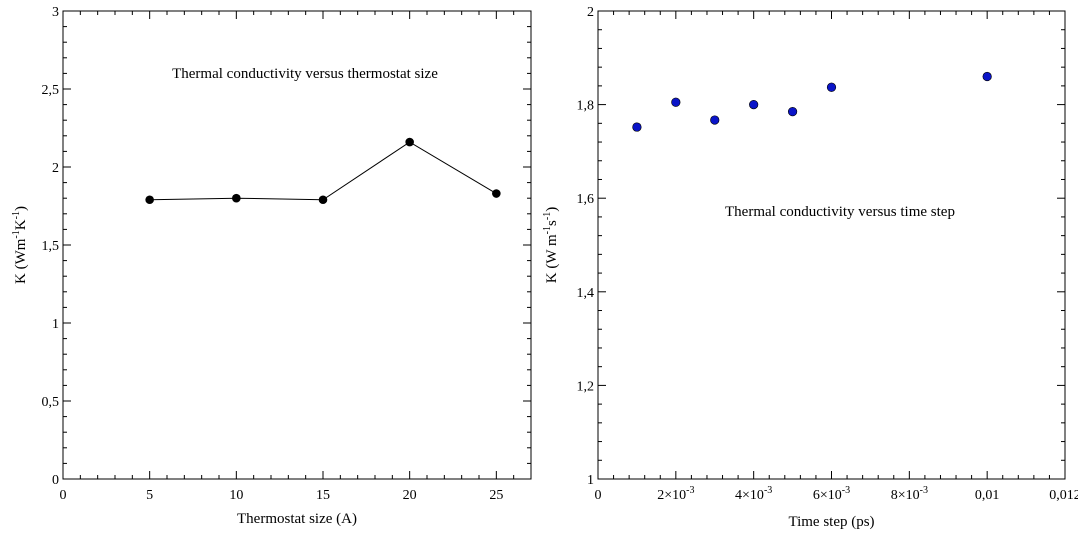 The width and height of the screenshot is (1078, 534). I want to click on y-tick-label: 1,4, so click(586, 293).